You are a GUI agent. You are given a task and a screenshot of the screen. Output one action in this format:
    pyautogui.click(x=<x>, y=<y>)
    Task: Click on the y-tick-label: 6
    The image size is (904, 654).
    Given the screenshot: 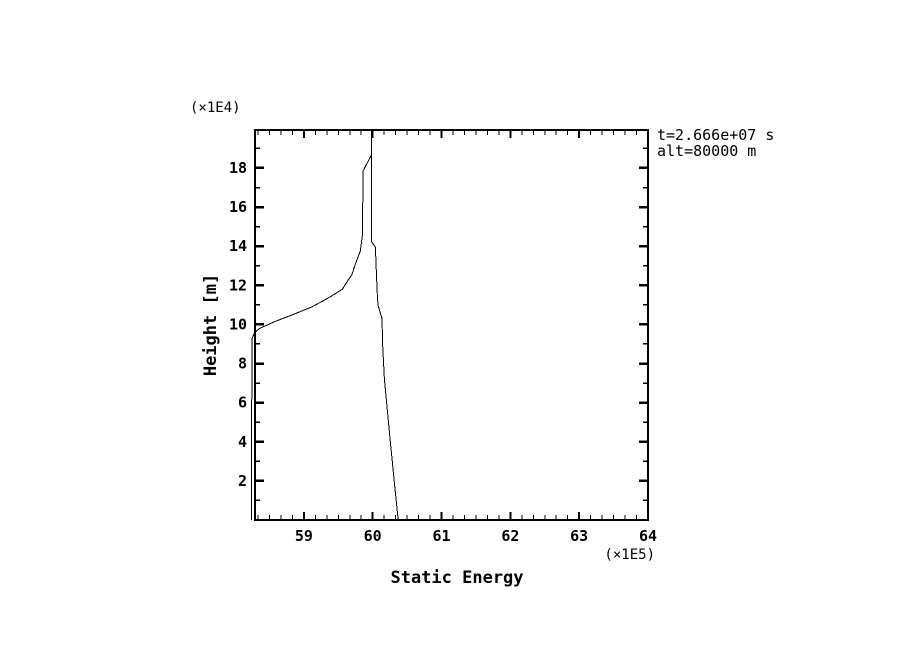 What is the action you would take?
    pyautogui.click(x=242, y=403)
    